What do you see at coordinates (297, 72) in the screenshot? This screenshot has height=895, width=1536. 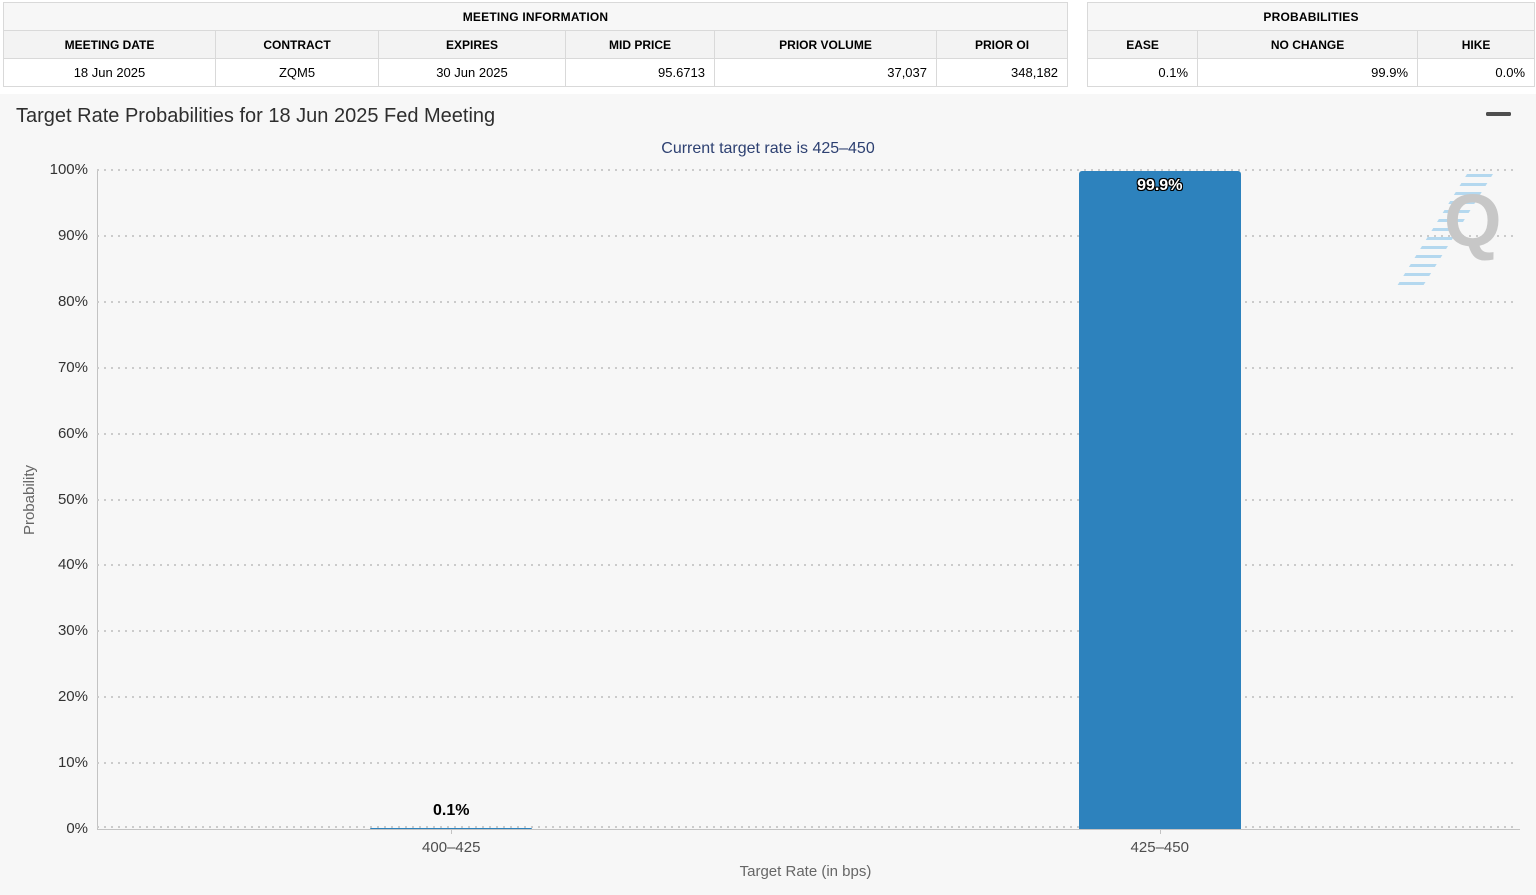 I see `contract-value: ZQM5` at bounding box center [297, 72].